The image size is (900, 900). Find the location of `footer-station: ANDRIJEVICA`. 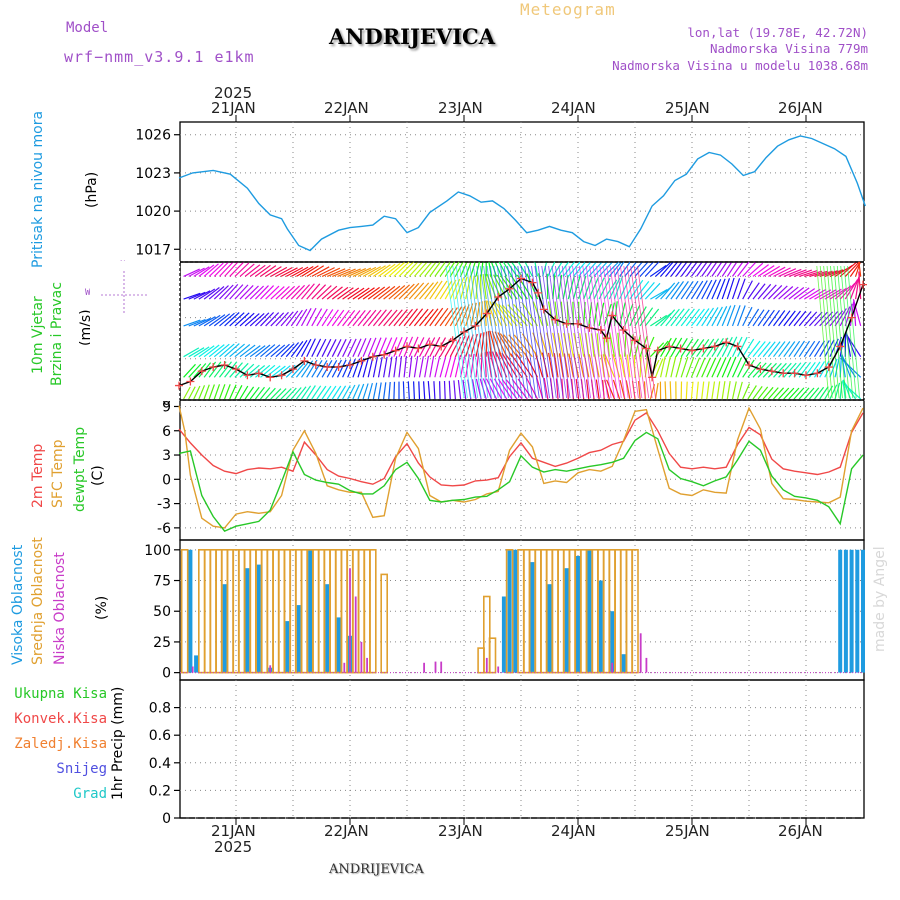

footer-station: ANDRIJEVICA is located at coordinates (376, 869).